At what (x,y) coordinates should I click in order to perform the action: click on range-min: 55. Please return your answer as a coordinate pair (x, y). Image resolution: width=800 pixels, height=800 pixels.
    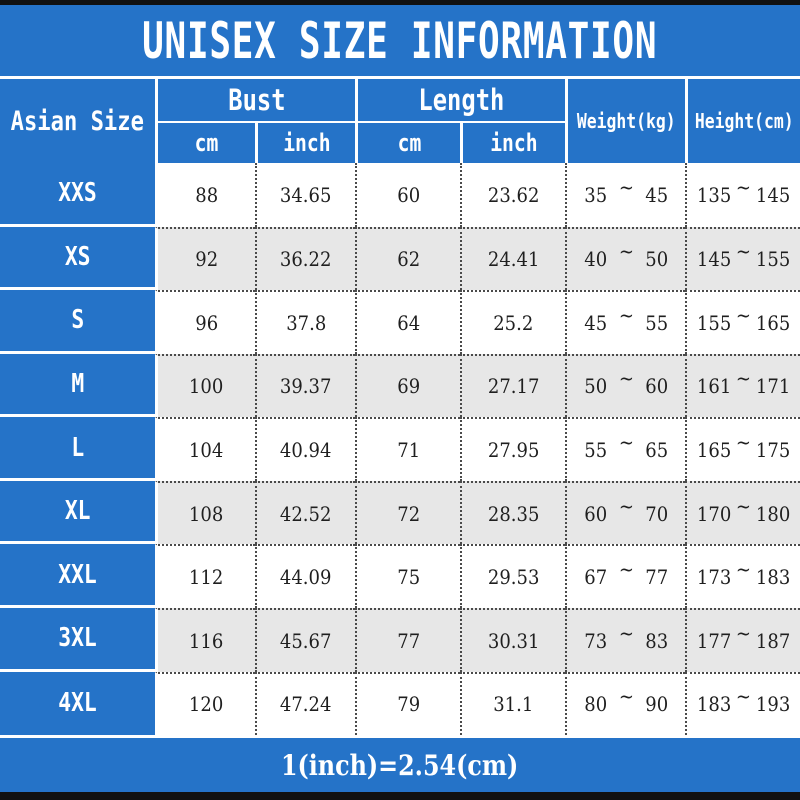
    Looking at the image, I should click on (596, 450).